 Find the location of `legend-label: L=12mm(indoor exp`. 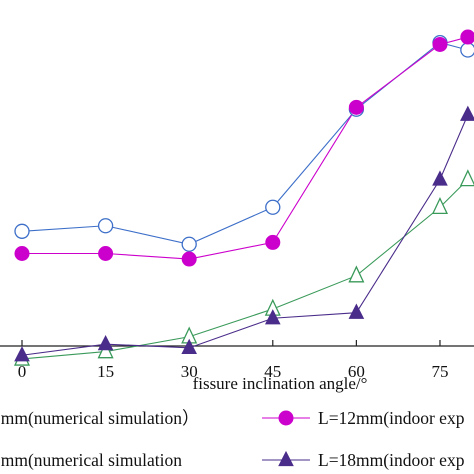

legend-label: L=12mm(indoor exp is located at coordinates (391, 418).